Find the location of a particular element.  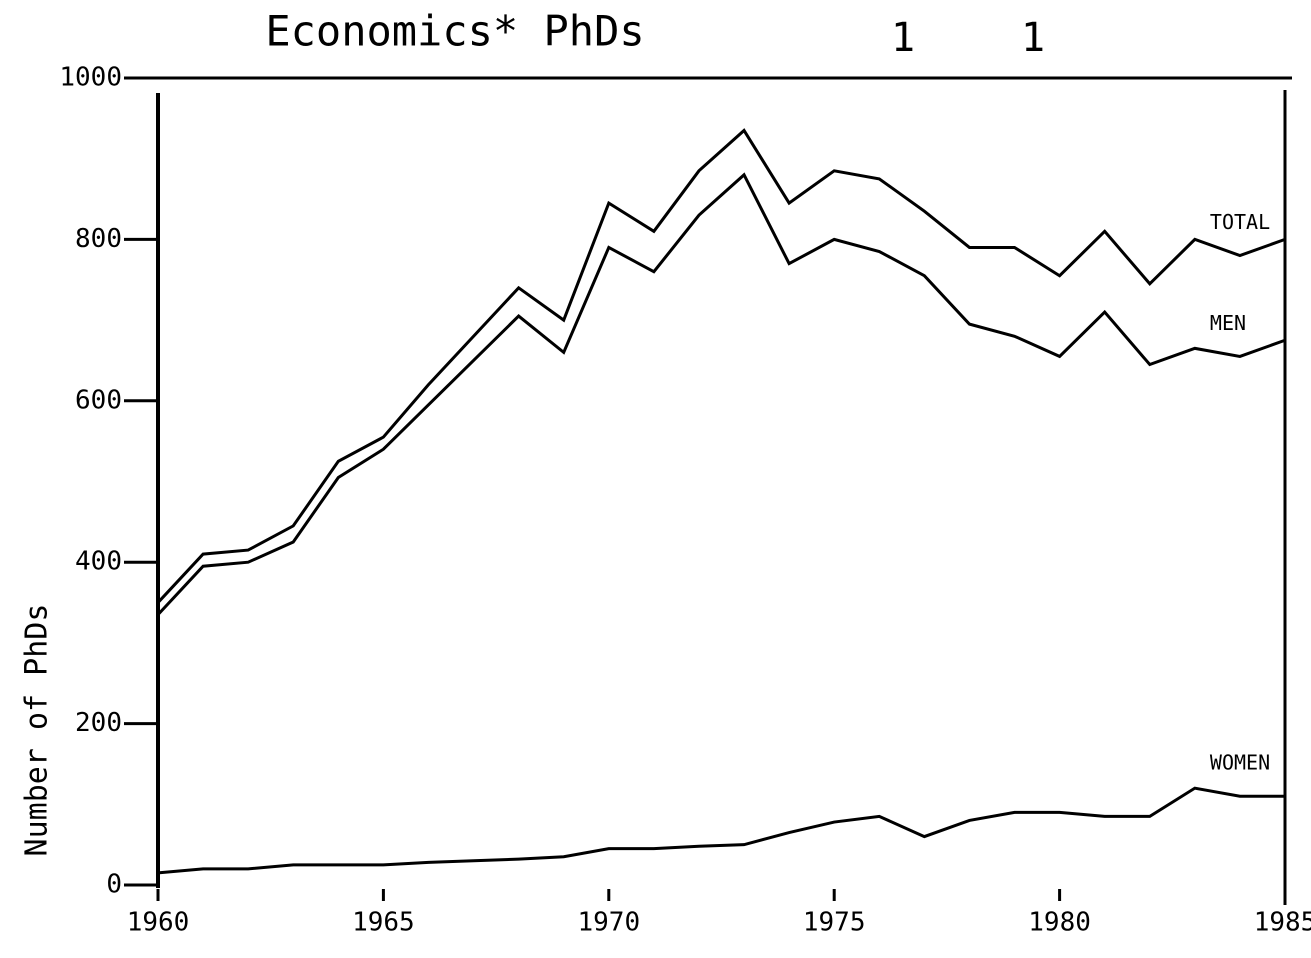

y-tick-label: 600 is located at coordinates (98, 400).